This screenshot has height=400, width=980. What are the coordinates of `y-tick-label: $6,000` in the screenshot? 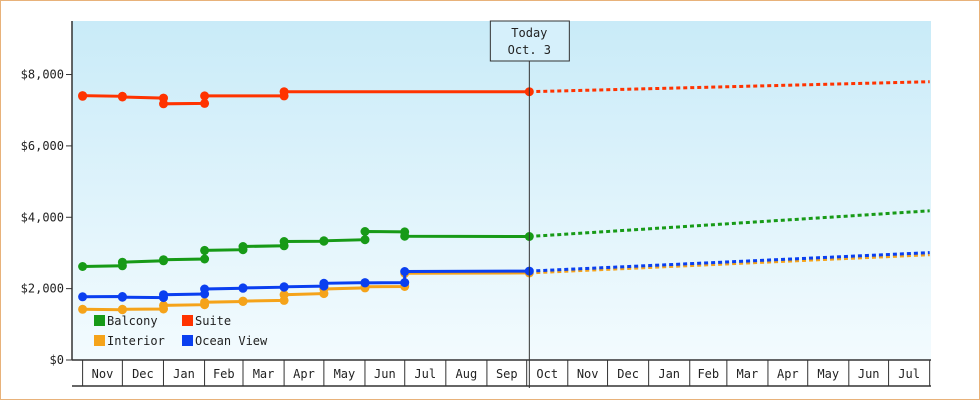 It's located at (42, 146).